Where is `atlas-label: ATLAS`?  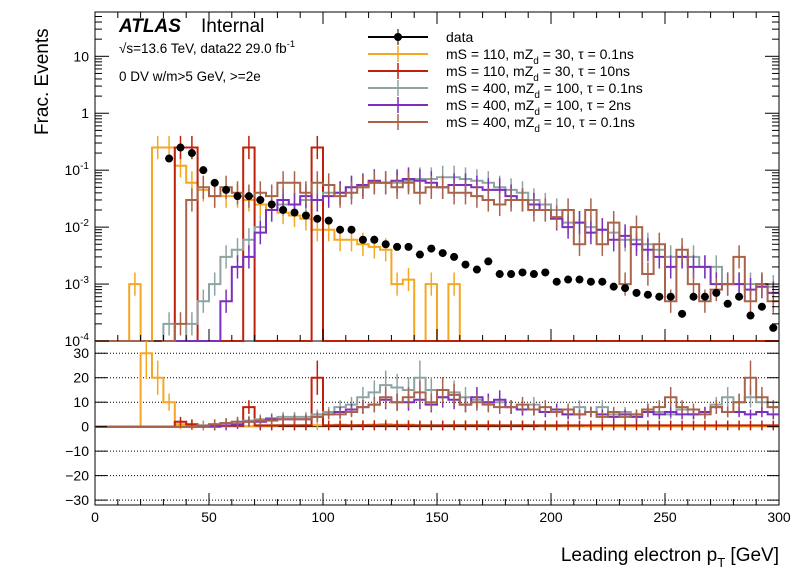 atlas-label: ATLAS is located at coordinates (149, 26).